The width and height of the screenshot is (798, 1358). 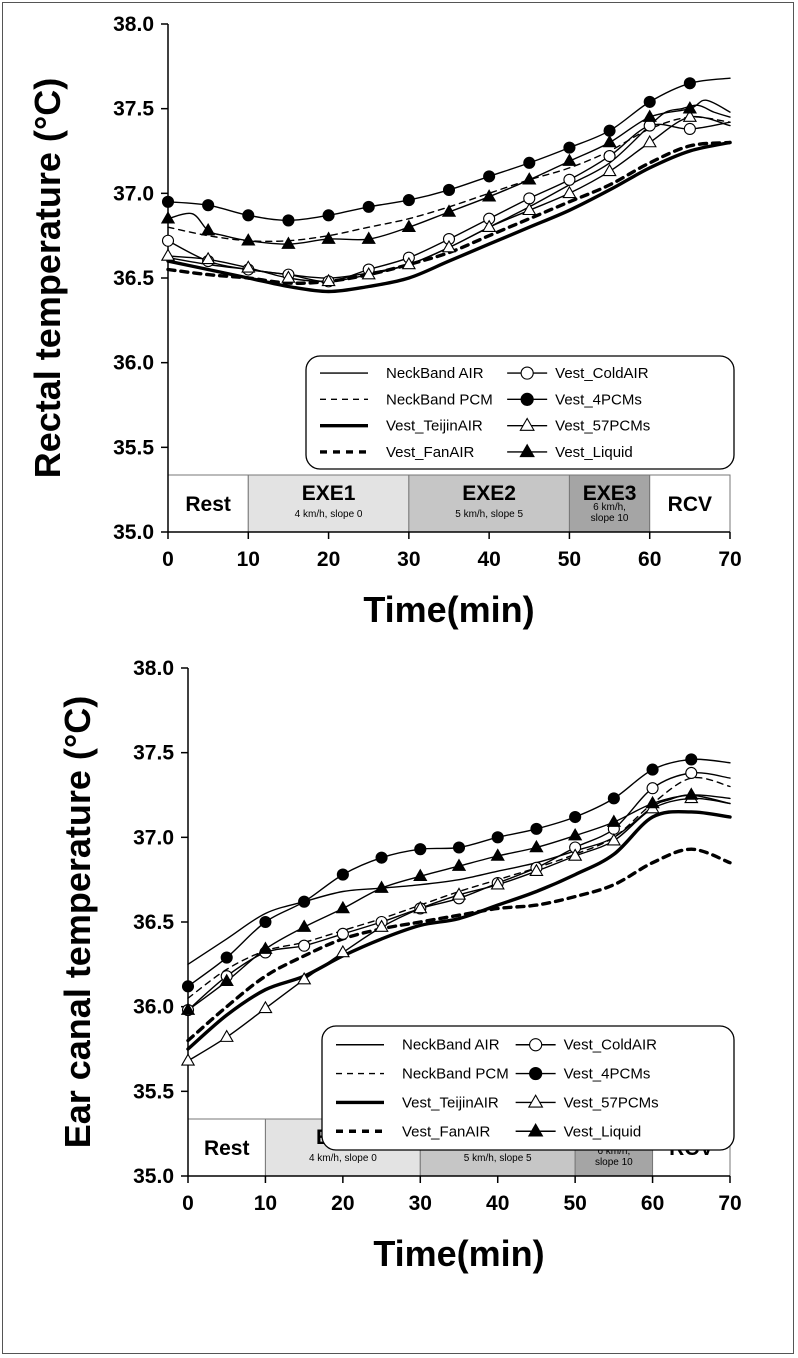 What do you see at coordinates (527, 399) in the screenshot?
I see `legend-marker-vest-4pcms` at bounding box center [527, 399].